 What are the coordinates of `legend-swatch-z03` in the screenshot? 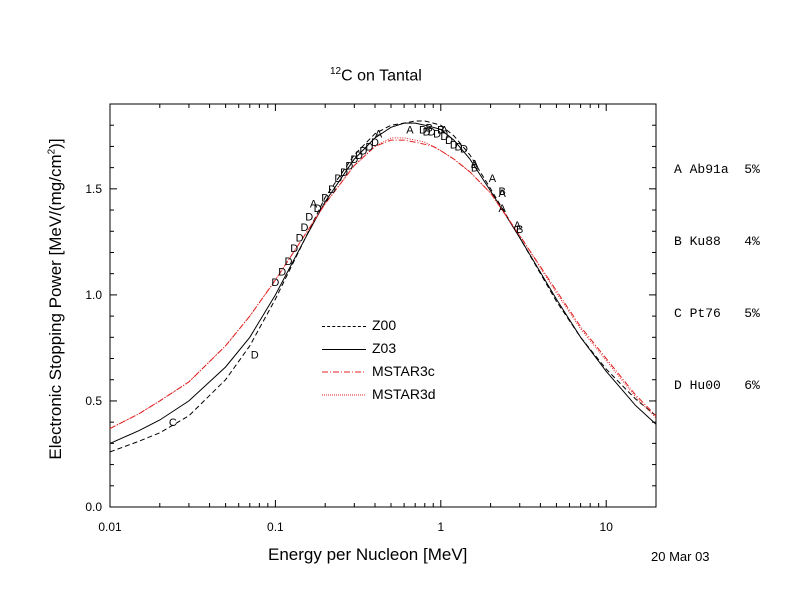 It's located at (344, 349).